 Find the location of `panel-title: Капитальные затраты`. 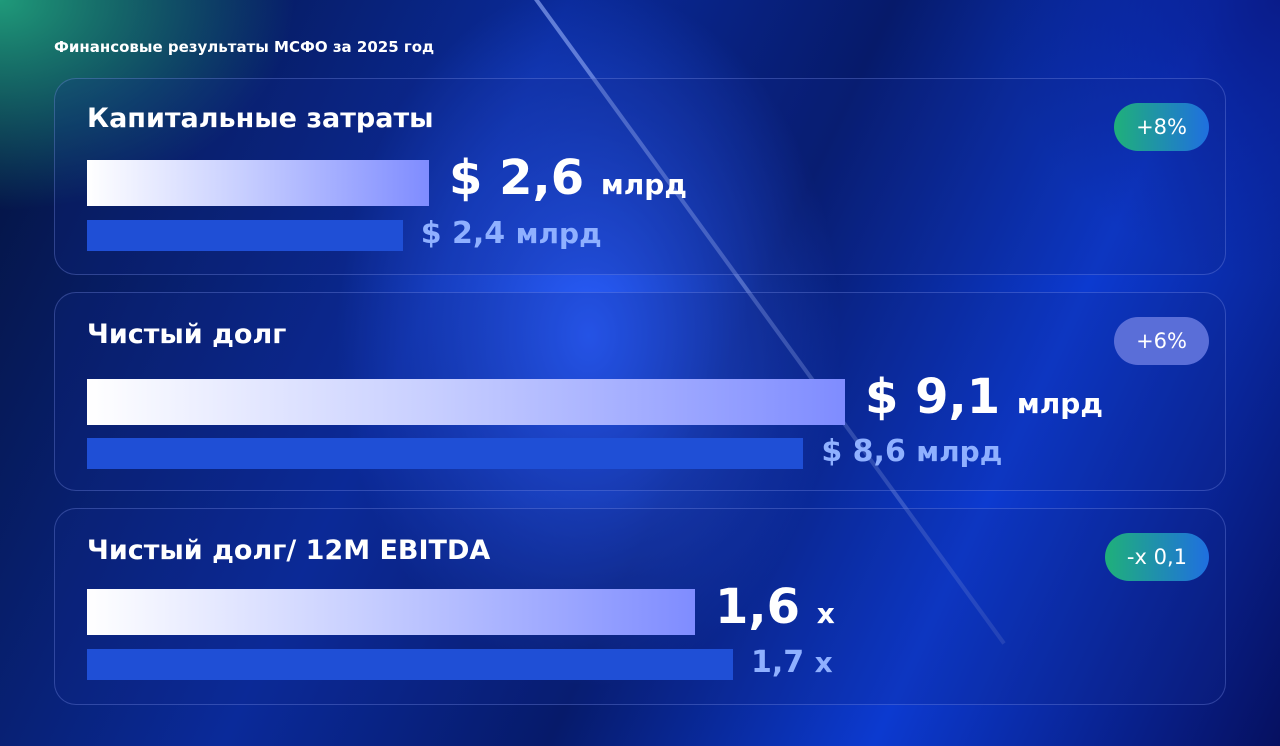

panel-title: Капитальные затраты is located at coordinates (260, 118).